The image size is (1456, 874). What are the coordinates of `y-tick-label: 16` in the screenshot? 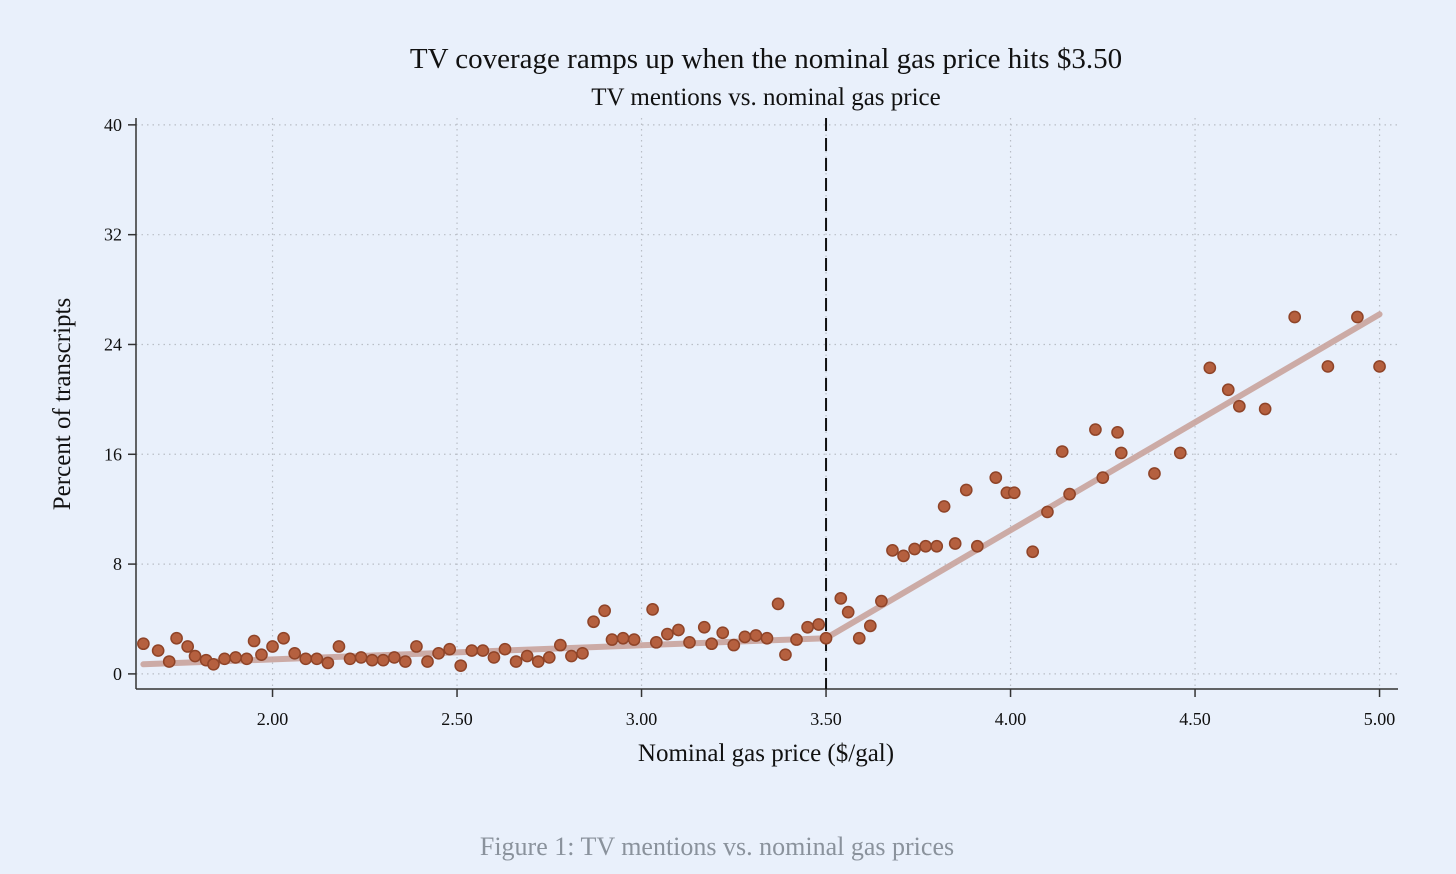 It's located at (113, 454).